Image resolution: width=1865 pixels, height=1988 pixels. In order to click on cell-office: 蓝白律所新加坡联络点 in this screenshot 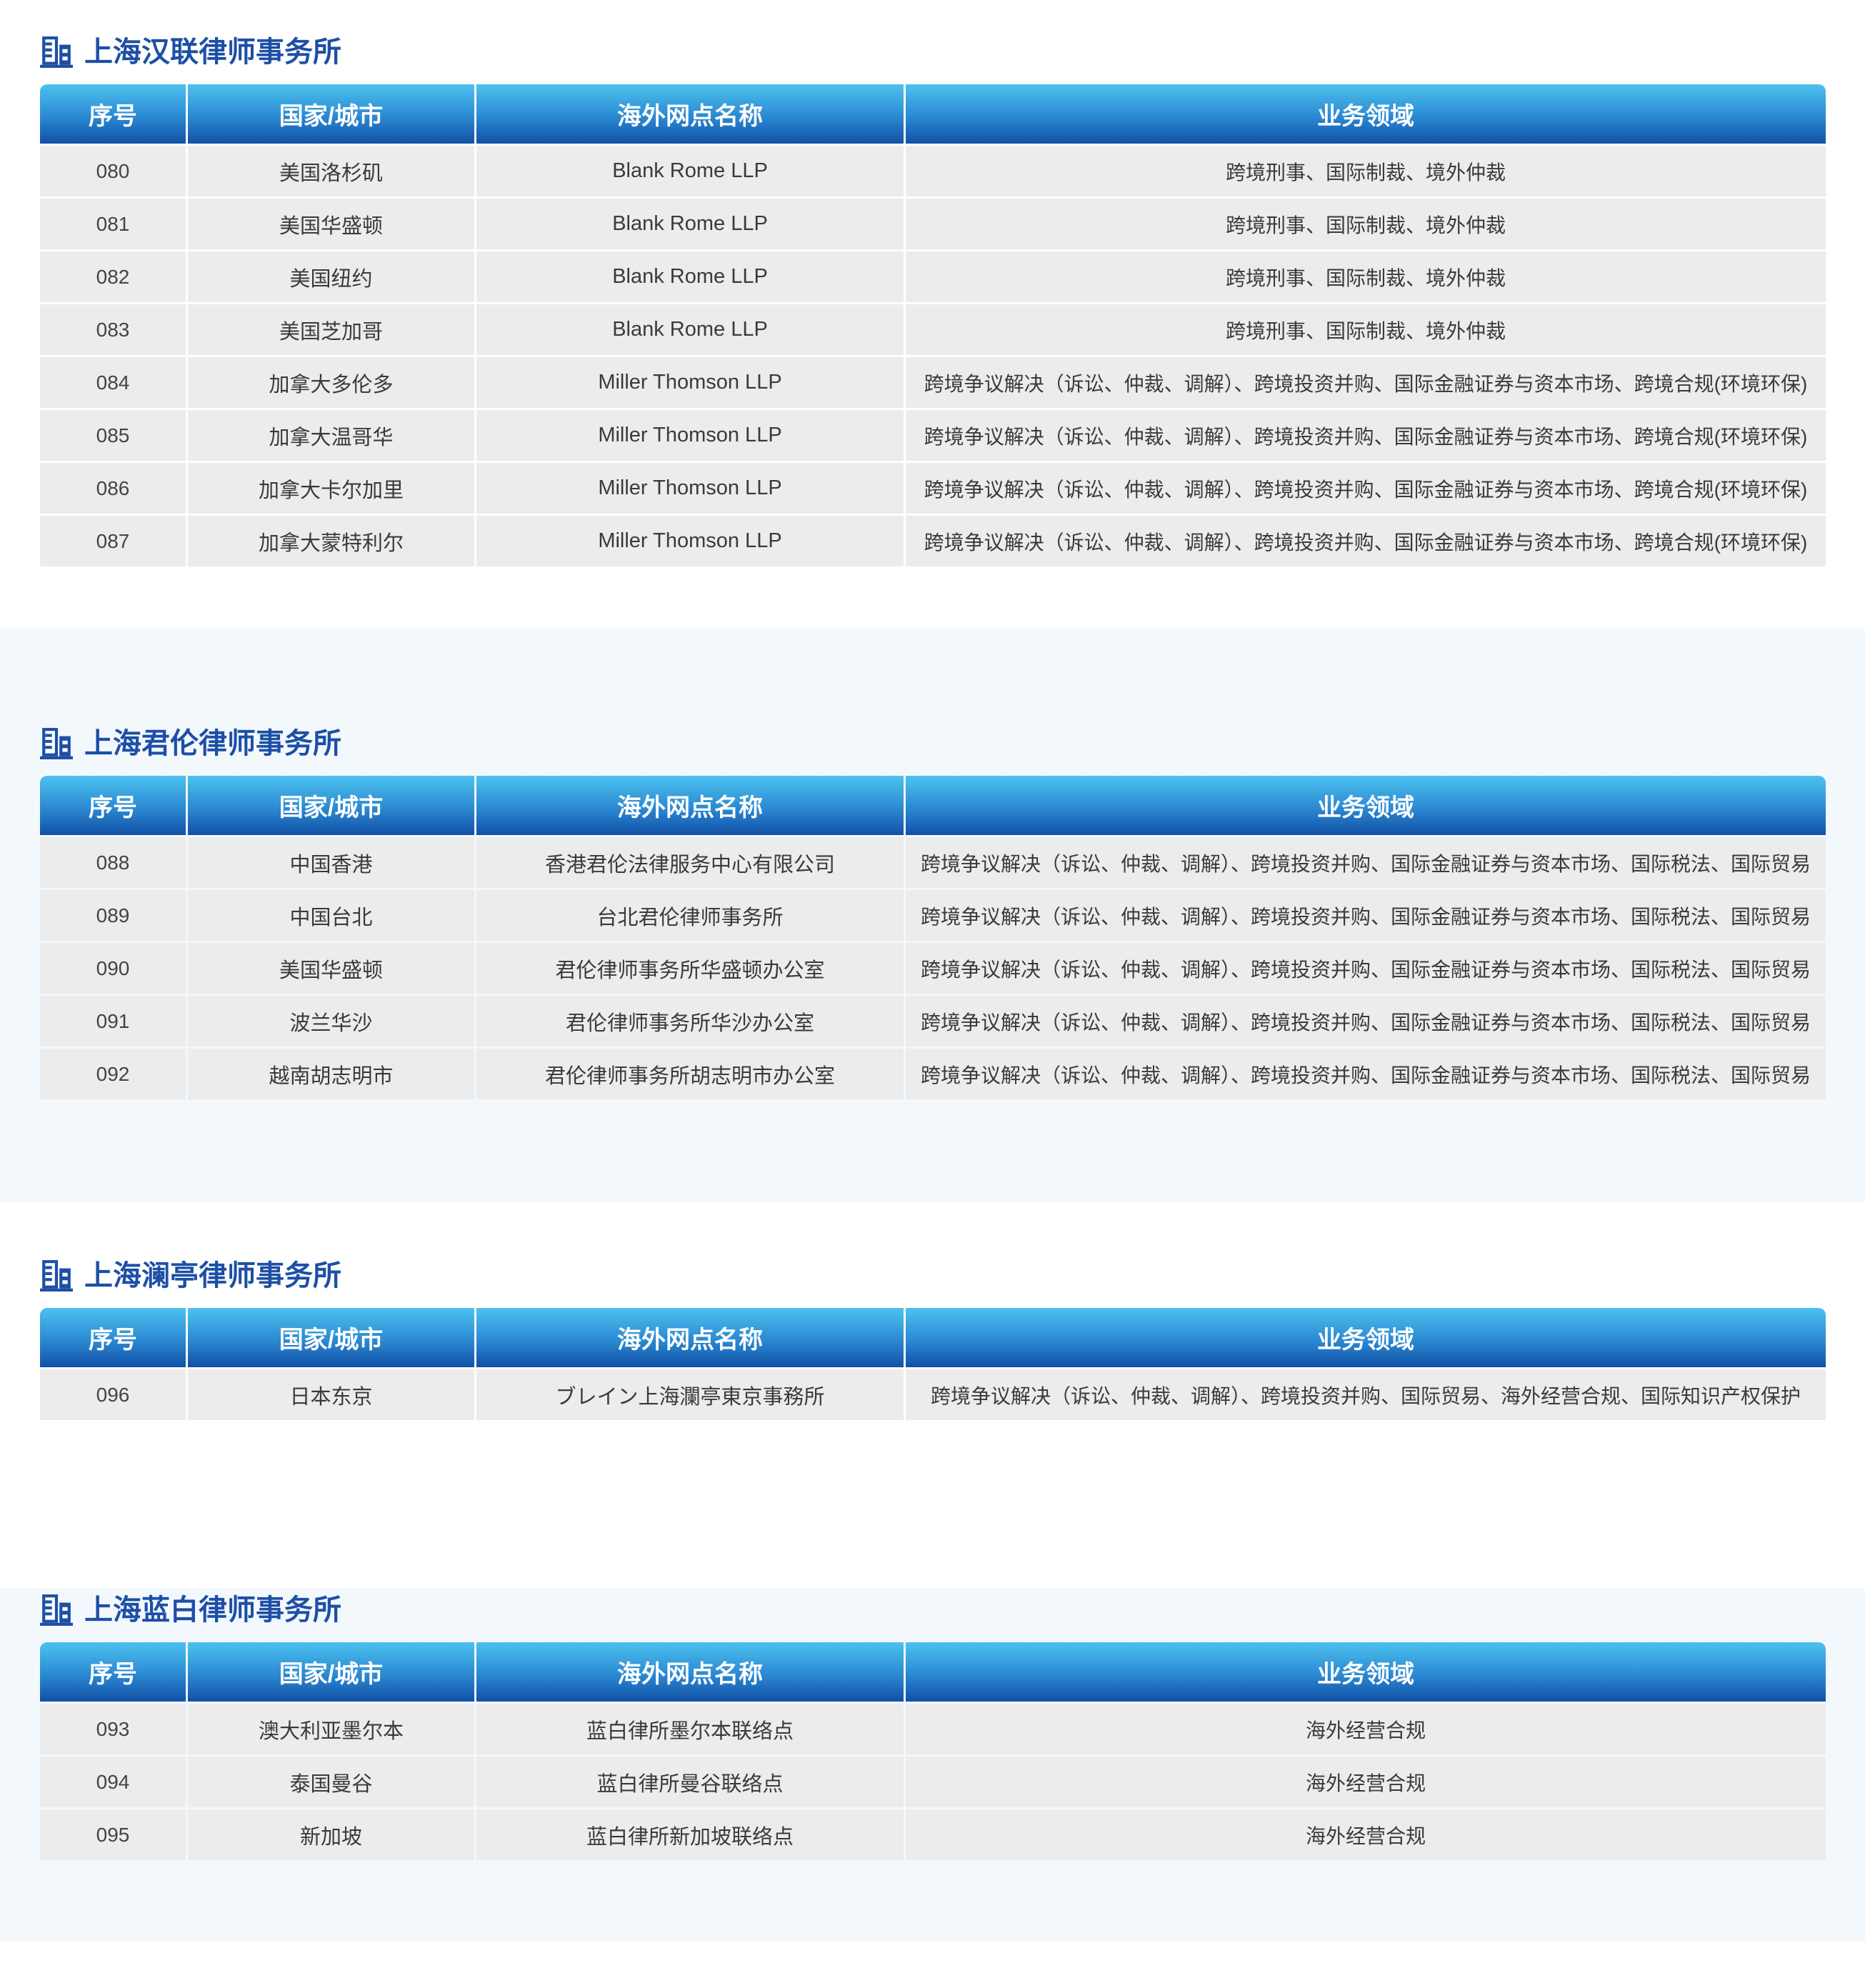, I will do `click(689, 1834)`.